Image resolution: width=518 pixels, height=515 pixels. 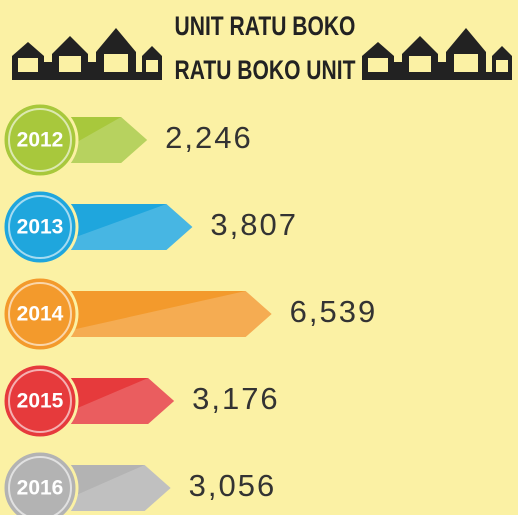 What do you see at coordinates (265, 27) in the screenshot?
I see `chart-title: UNIT RATU BOKO` at bounding box center [265, 27].